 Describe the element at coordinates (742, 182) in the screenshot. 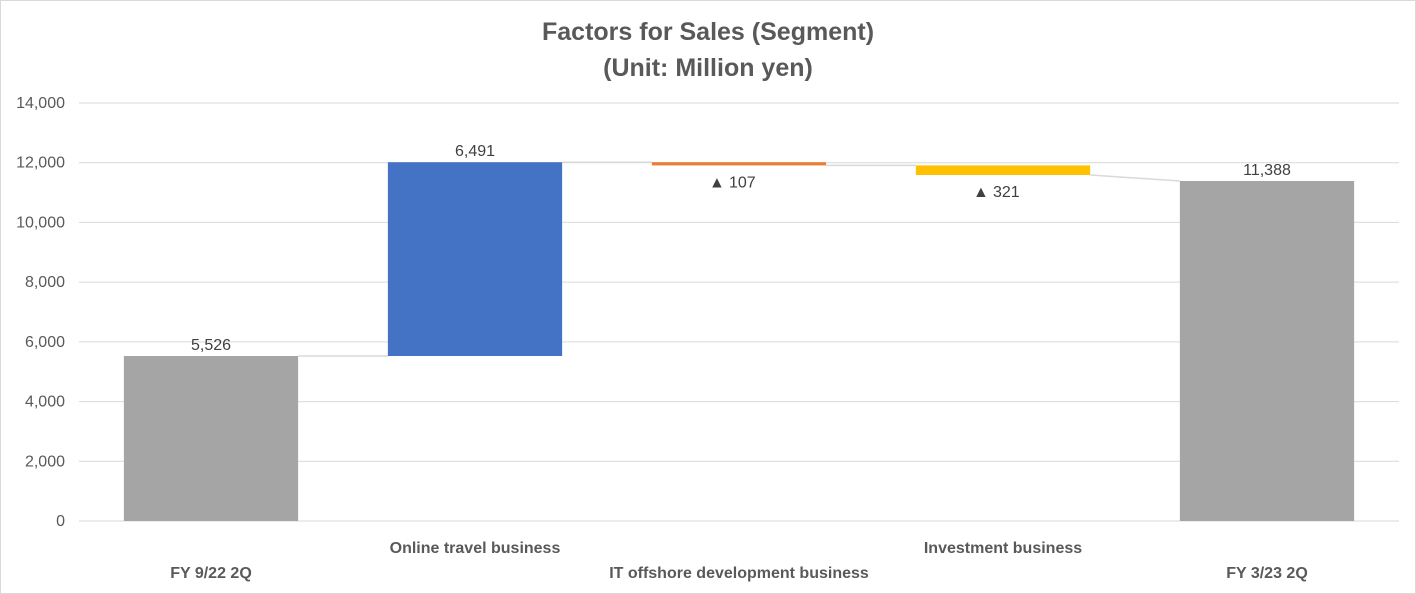

I see `data-label: 107` at that location.